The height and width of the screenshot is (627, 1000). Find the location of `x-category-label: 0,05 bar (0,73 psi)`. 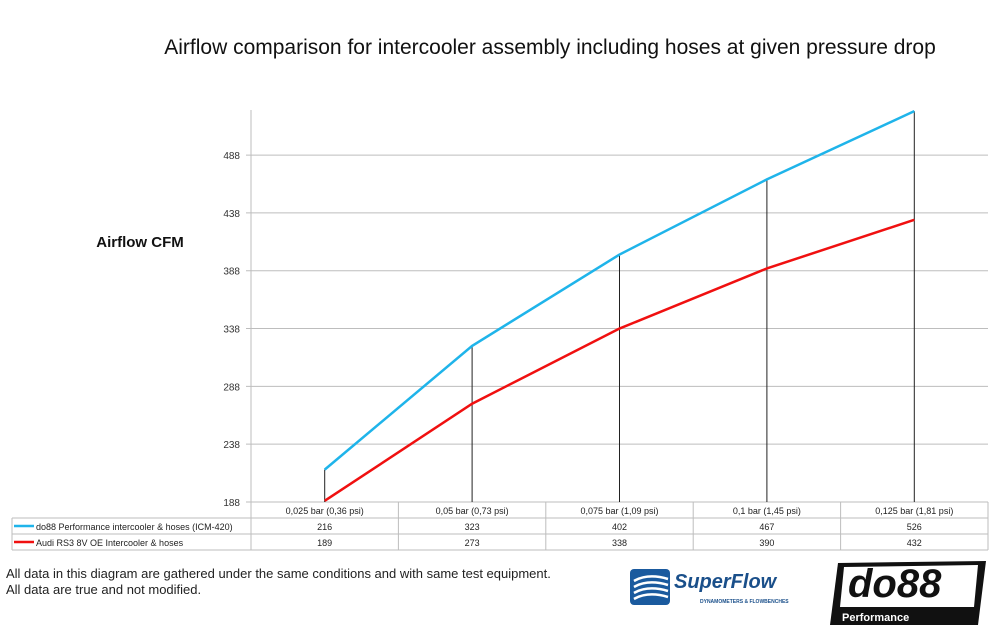

x-category-label: 0,05 bar (0,73 psi) is located at coordinates (472, 511).